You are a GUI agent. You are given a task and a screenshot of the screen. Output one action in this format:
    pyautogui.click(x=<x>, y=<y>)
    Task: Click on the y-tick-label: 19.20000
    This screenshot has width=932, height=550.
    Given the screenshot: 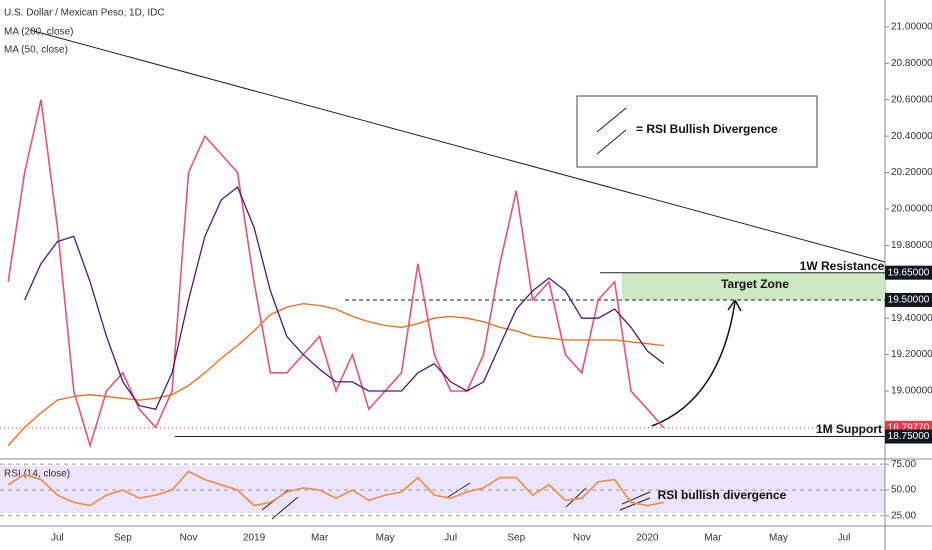 What is the action you would take?
    pyautogui.click(x=911, y=354)
    